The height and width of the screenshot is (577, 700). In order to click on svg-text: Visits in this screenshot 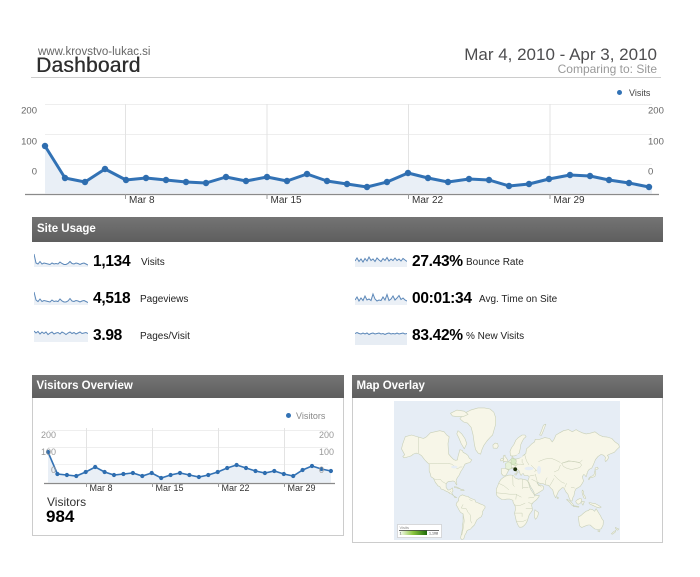, I will do `click(404, 527)`.